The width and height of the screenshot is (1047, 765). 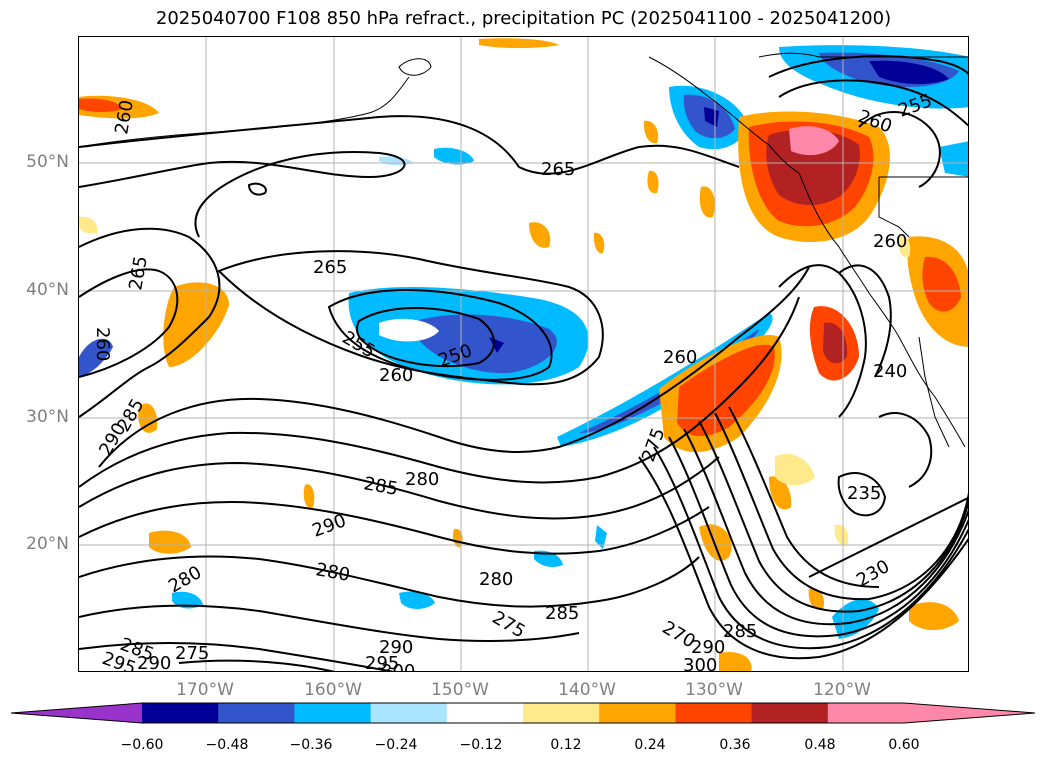 What do you see at coordinates (481, 745) in the screenshot?
I see `colorbar-tick-label: −0.12` at bounding box center [481, 745].